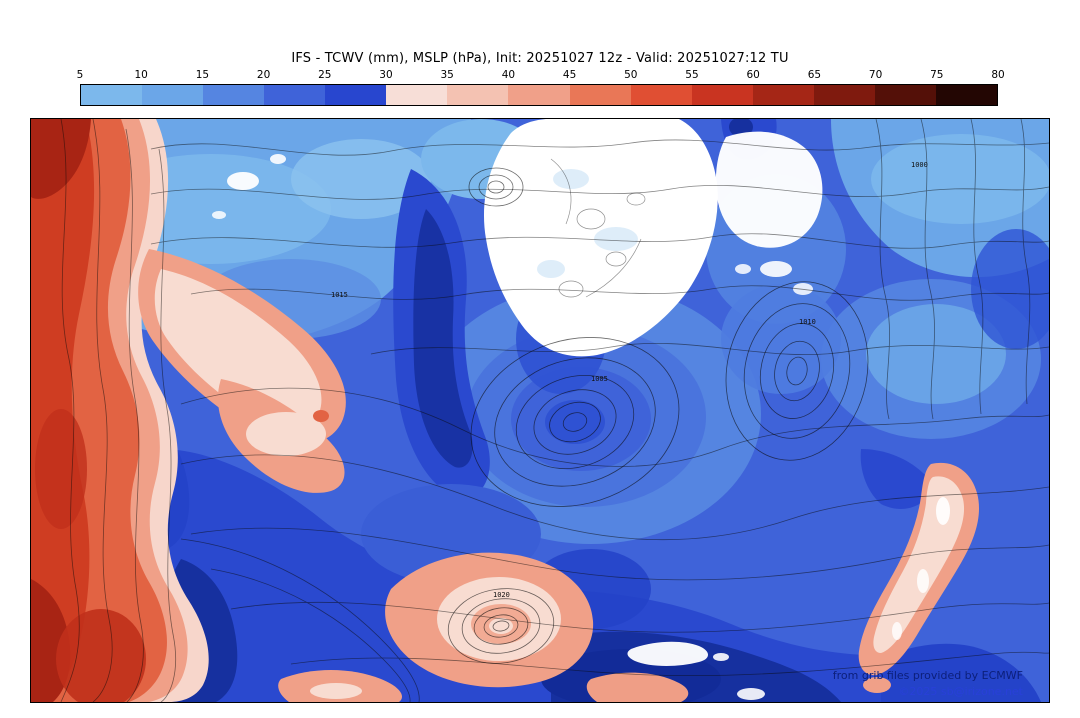 This screenshot has width=1080, height=718. What do you see at coordinates (598, 228) in the screenshot?
I see `greenland-topo-contours` at bounding box center [598, 228].